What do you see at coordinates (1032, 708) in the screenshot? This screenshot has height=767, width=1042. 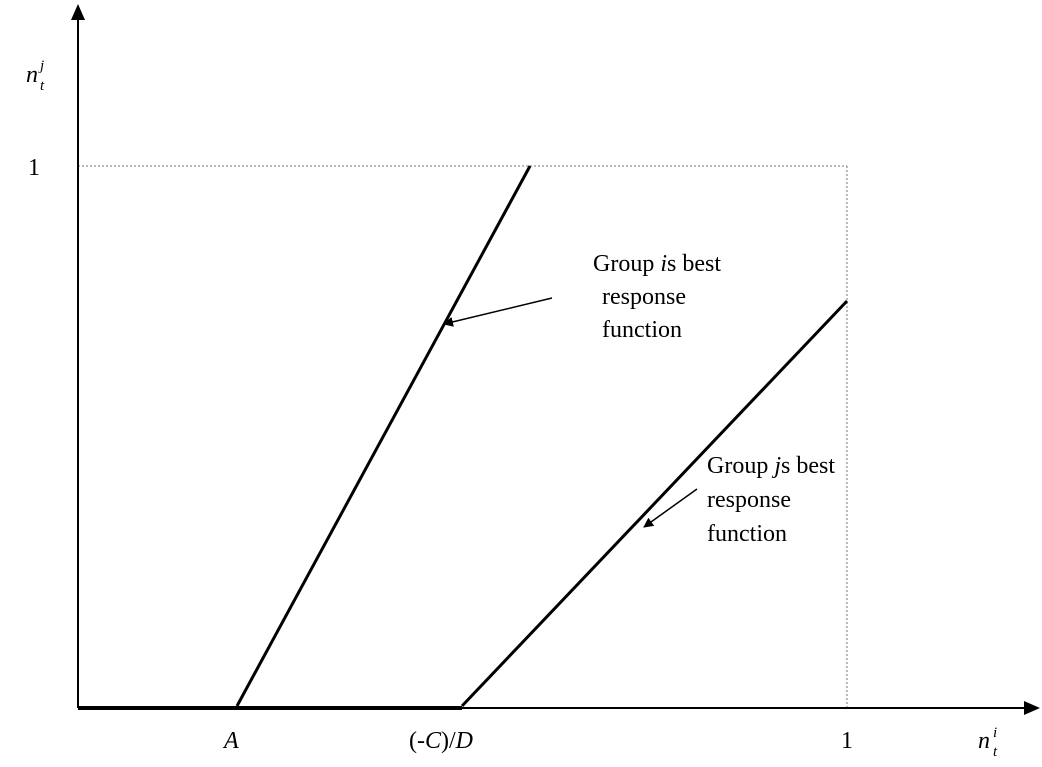 I see `x-axis-arrow-icon` at bounding box center [1032, 708].